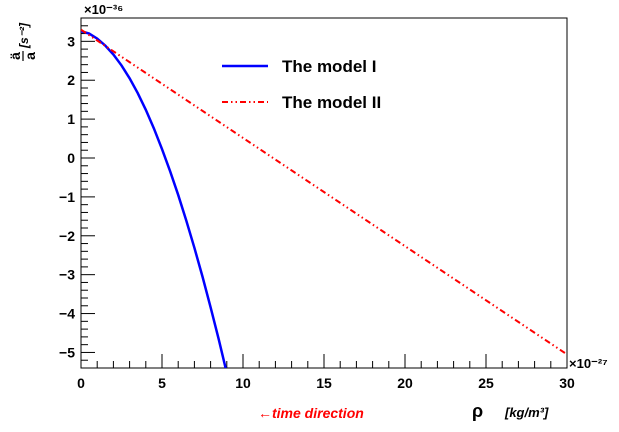  Describe the element at coordinates (329, 66) in the screenshot. I see `legend-label-model-1: The model I` at that location.